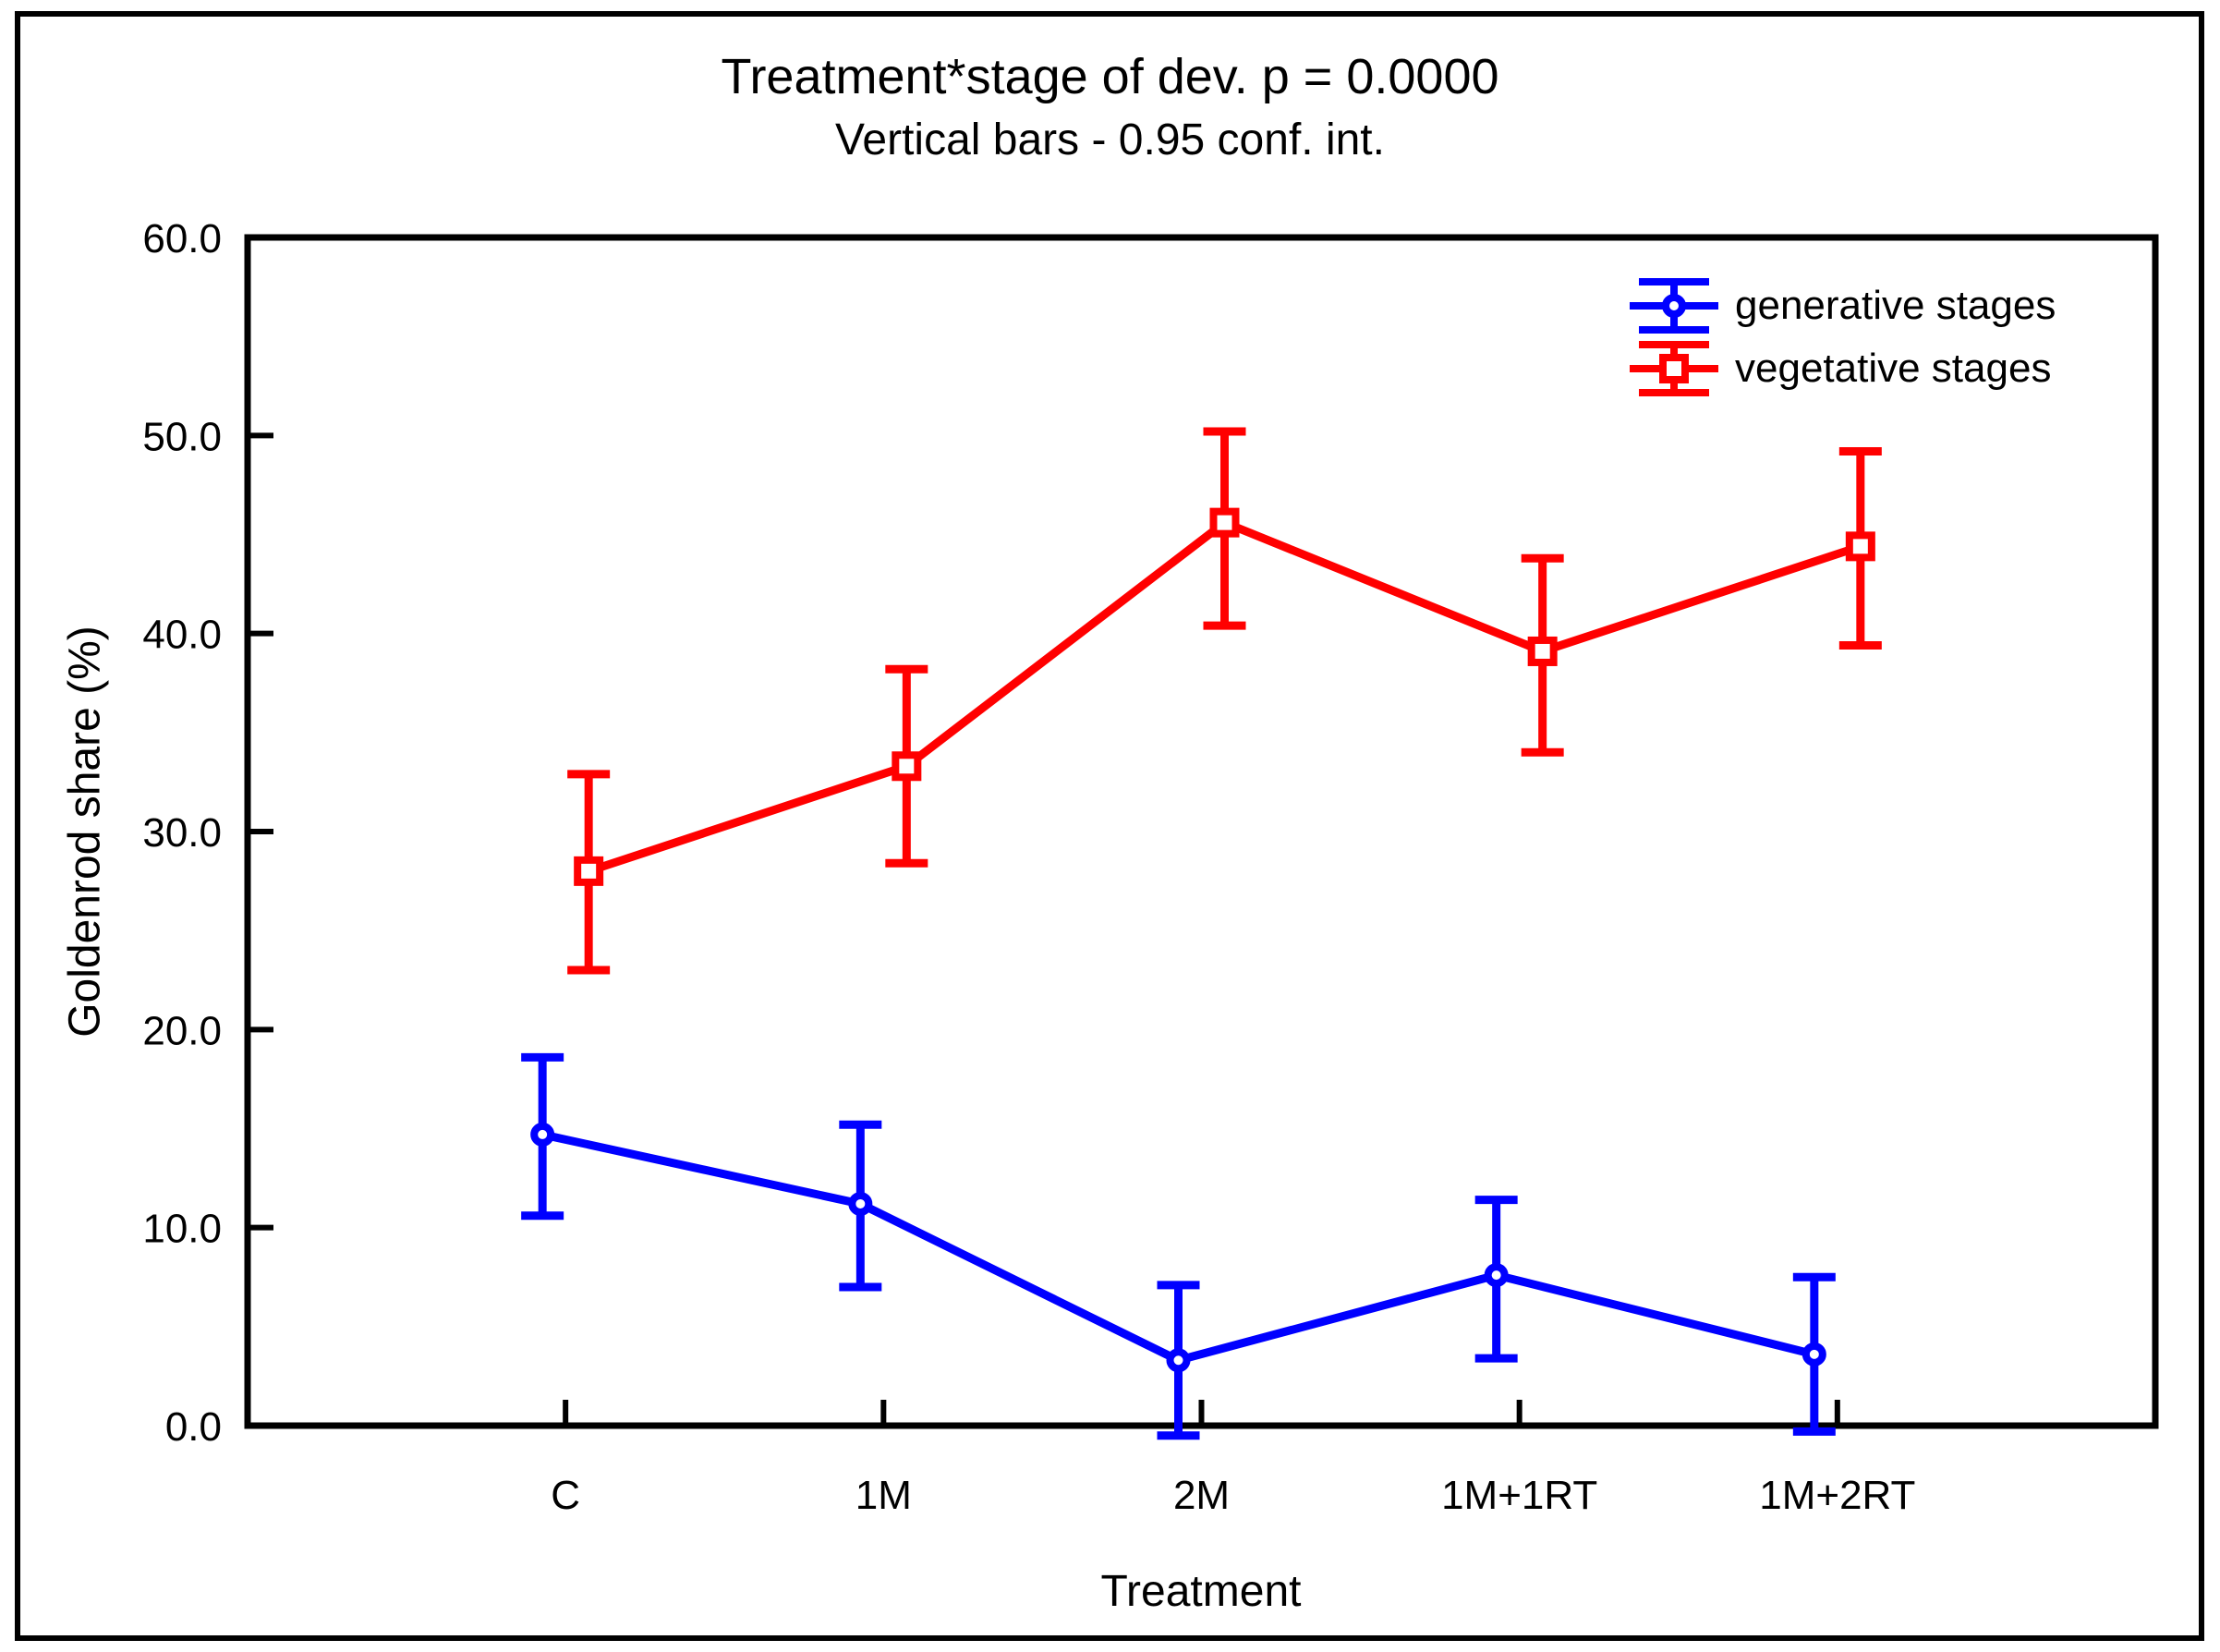 The image size is (2220, 1652). What do you see at coordinates (182, 436) in the screenshot?
I see `y-tick-label: 50.0` at bounding box center [182, 436].